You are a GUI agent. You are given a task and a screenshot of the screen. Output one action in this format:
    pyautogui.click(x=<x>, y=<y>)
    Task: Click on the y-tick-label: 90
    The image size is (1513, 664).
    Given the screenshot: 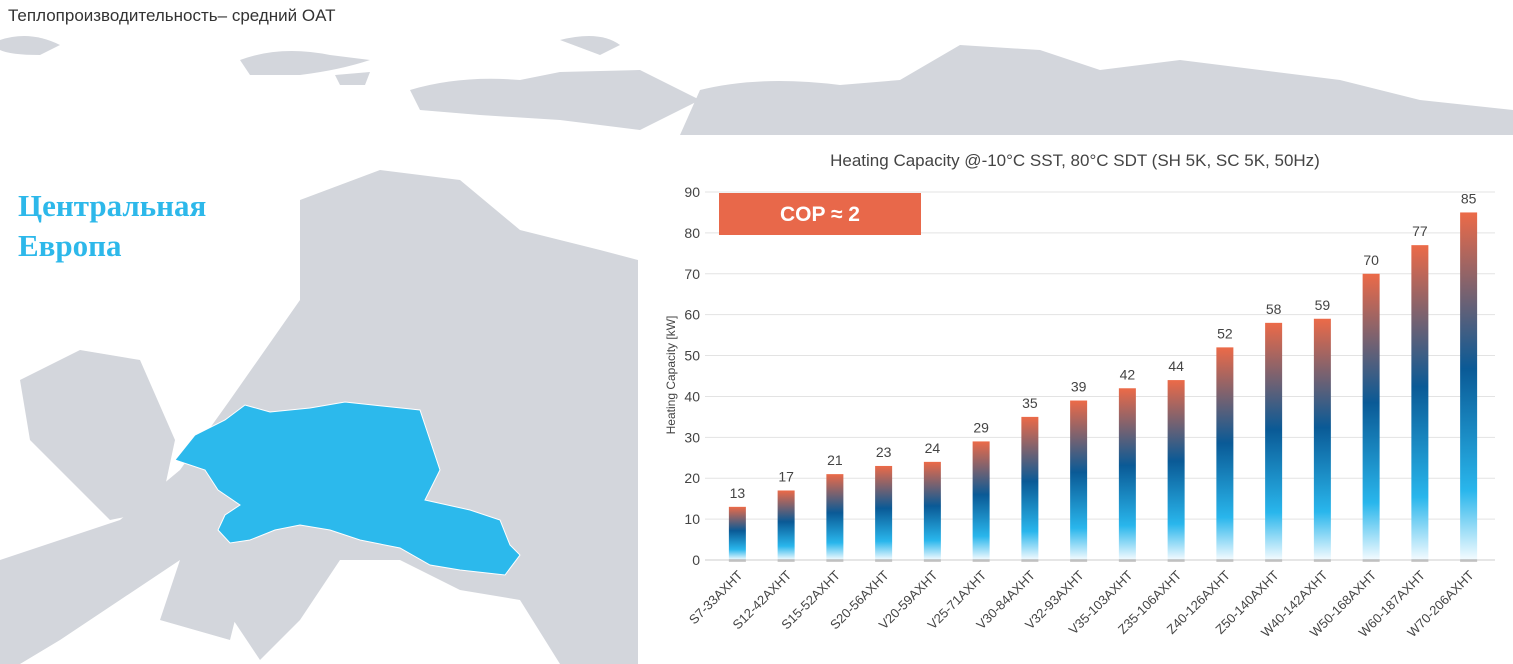 What is the action you would take?
    pyautogui.click(x=692, y=192)
    